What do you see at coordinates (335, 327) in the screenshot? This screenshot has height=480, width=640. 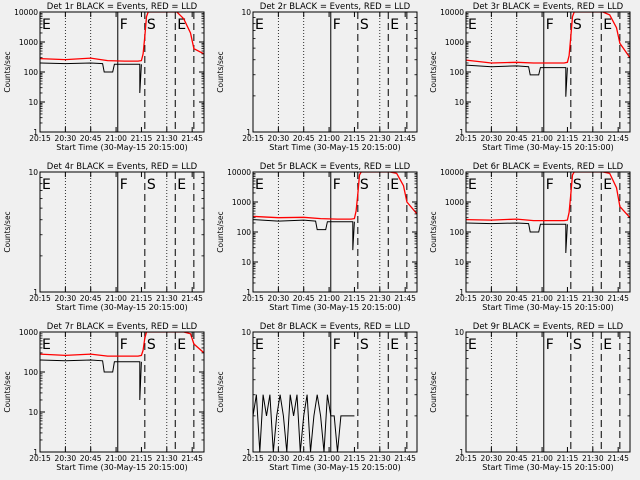 I see `panel-title: Det 8r BLACK = Events, RED = LLD` at bounding box center [335, 327].